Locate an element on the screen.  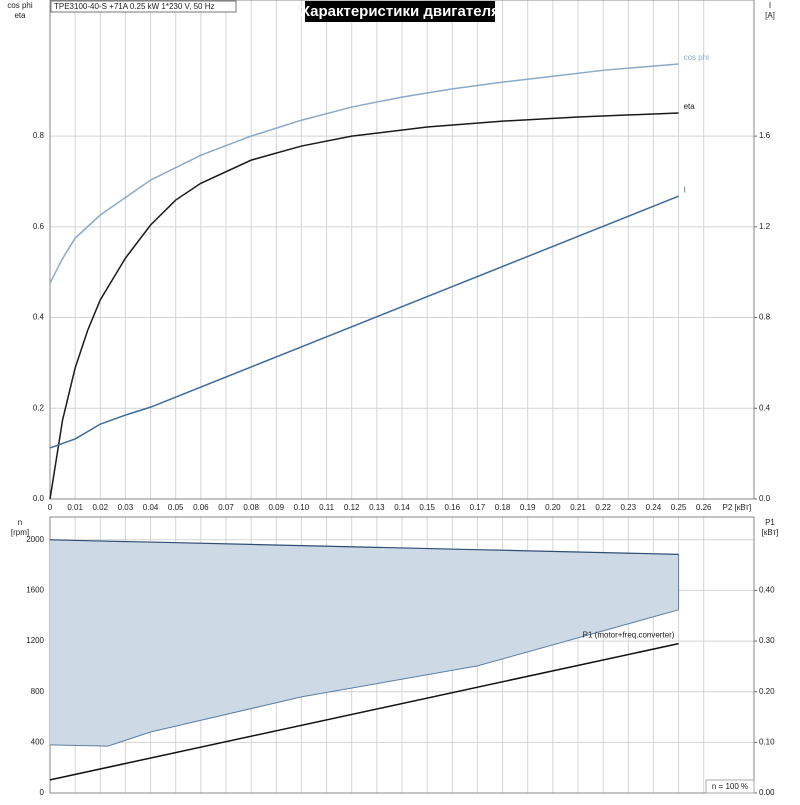
y2-tick-label: 0.0 is located at coordinates (765, 498).